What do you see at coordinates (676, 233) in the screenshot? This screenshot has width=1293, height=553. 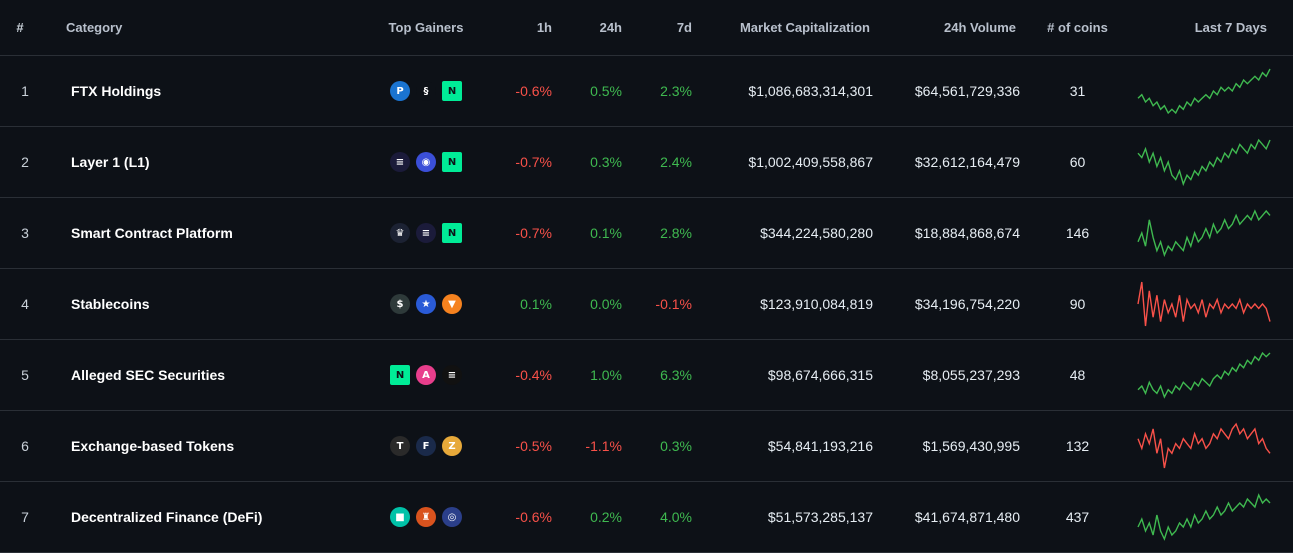 I see `change-7d: 2.8%` at bounding box center [676, 233].